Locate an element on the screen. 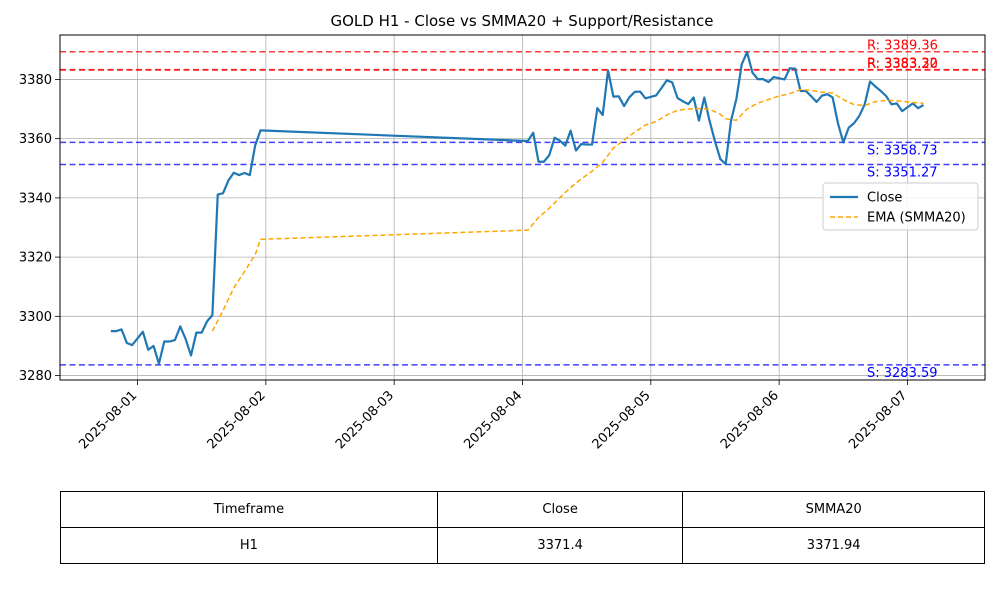  resistance-label: R: 3383.32 is located at coordinates (902, 64).